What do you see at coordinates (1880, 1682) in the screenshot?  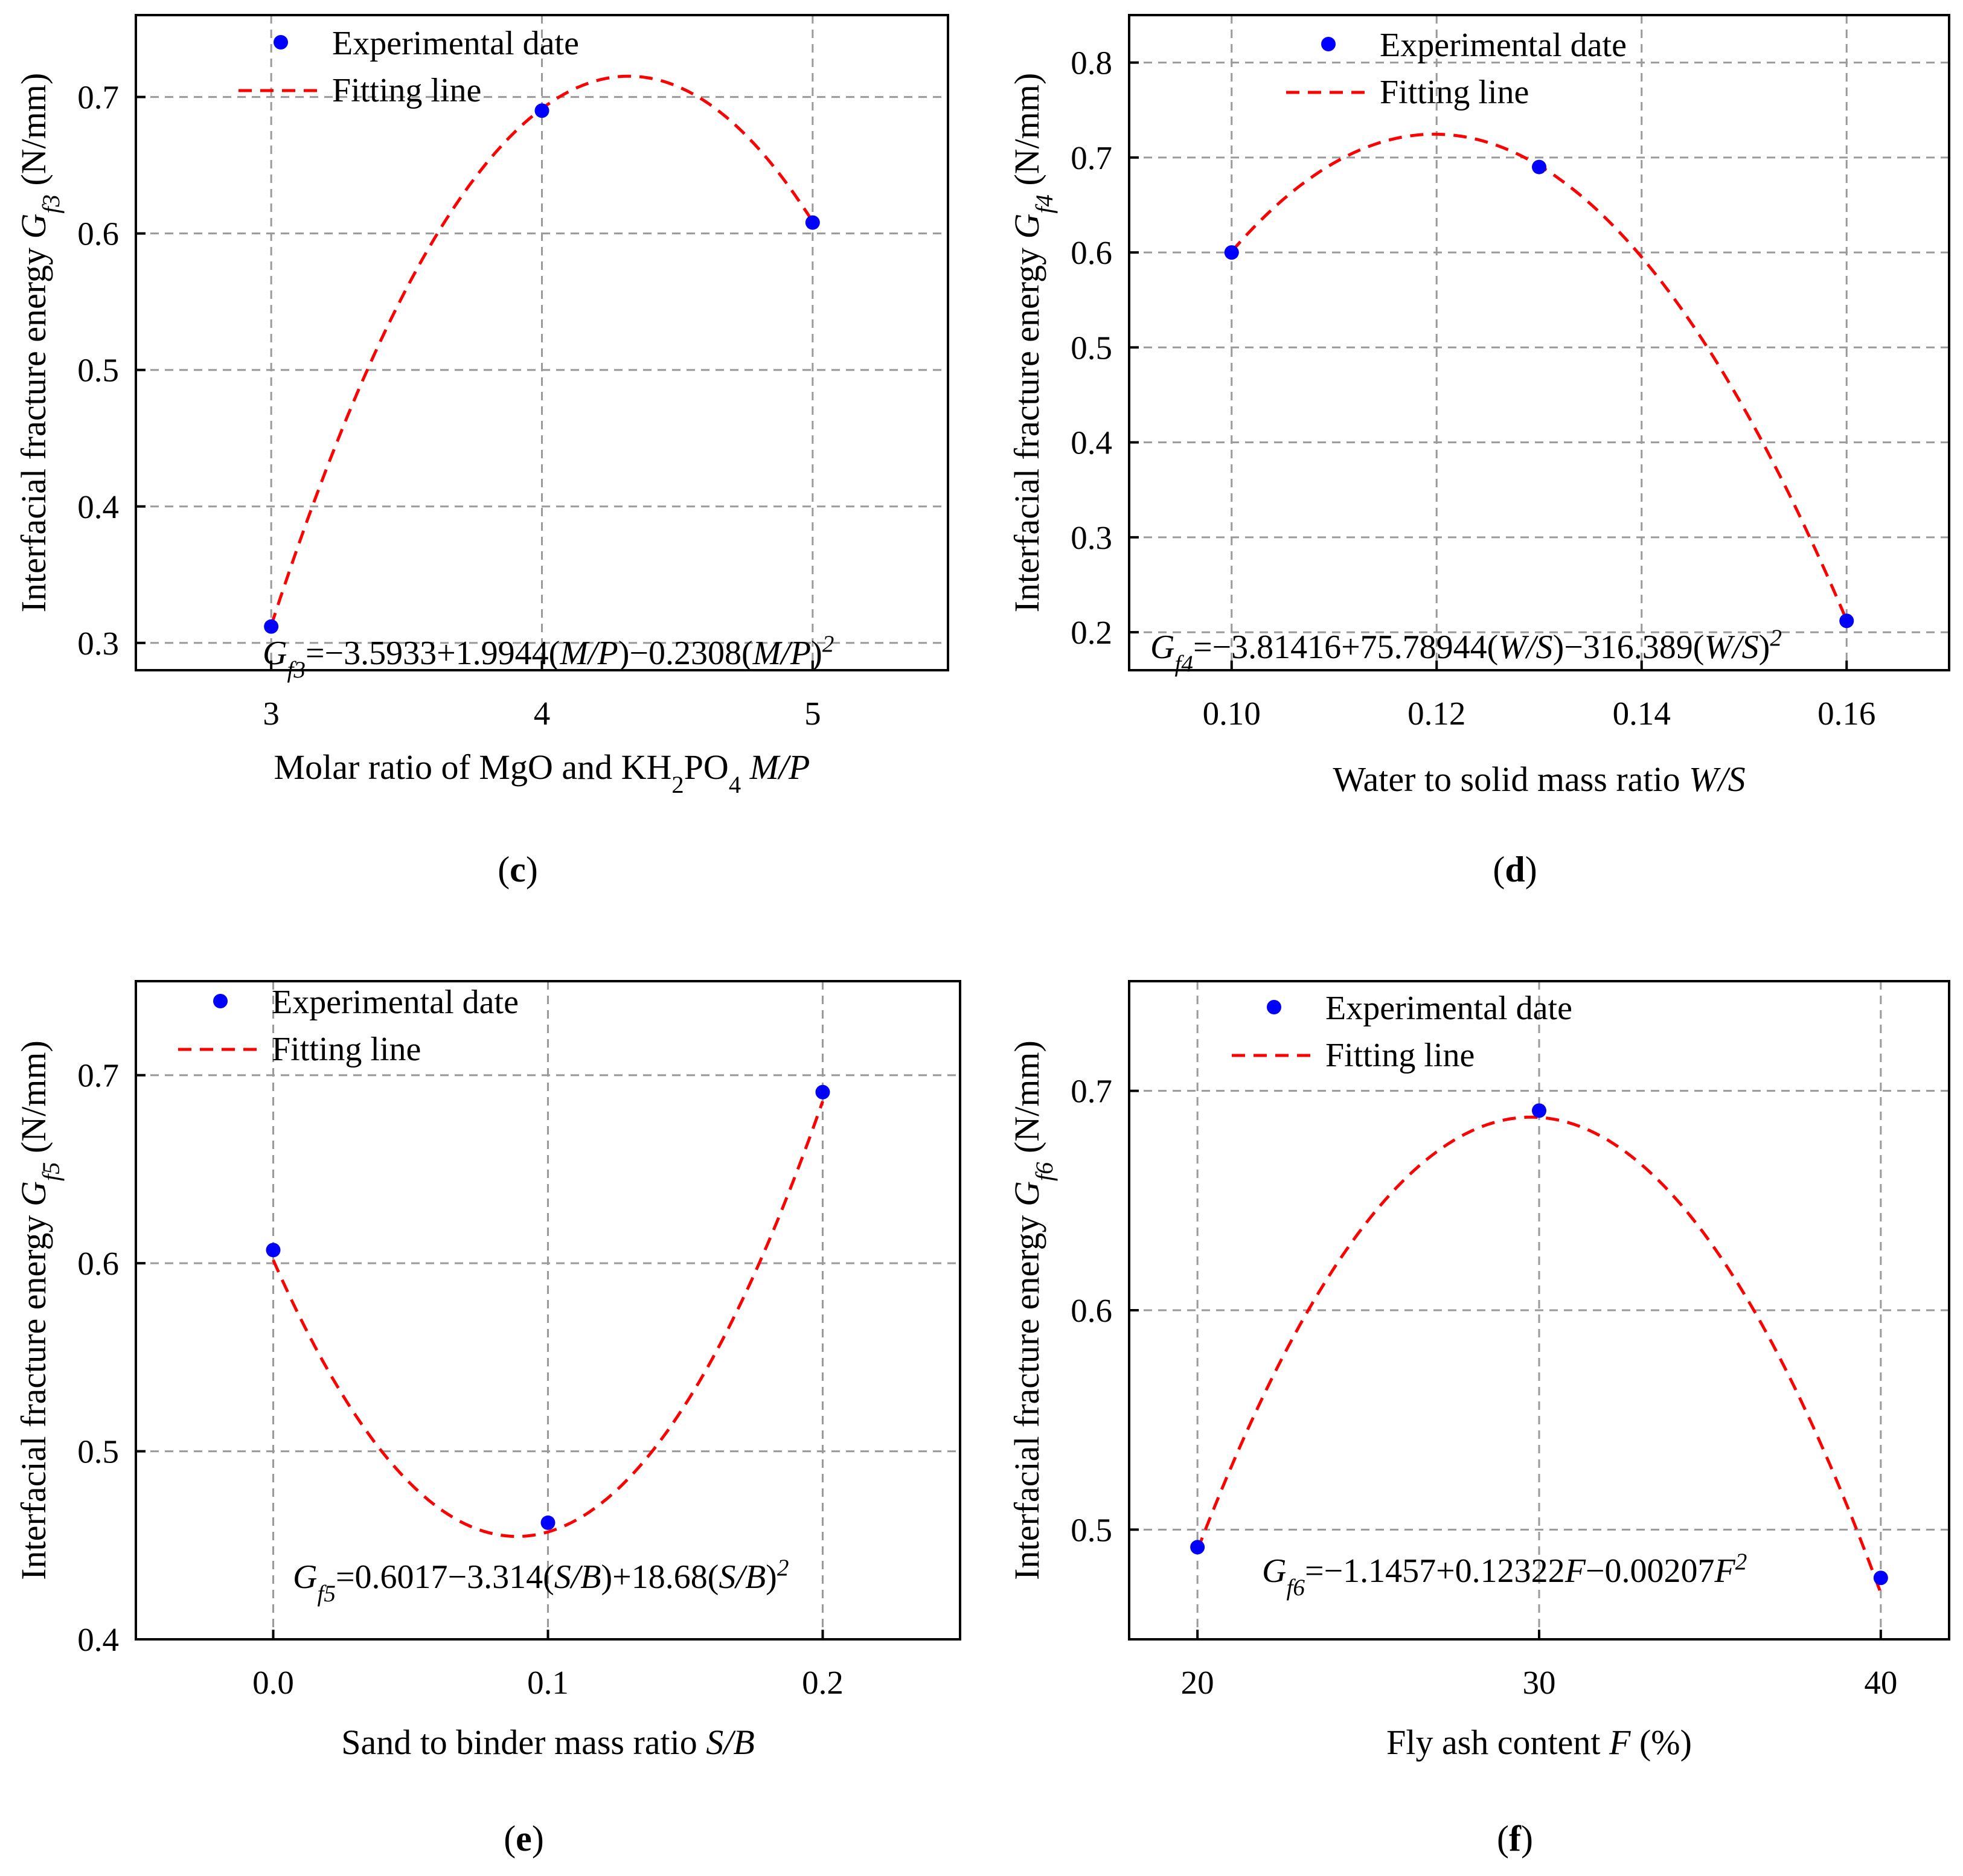 I see `x-tick-label: 40` at bounding box center [1880, 1682].